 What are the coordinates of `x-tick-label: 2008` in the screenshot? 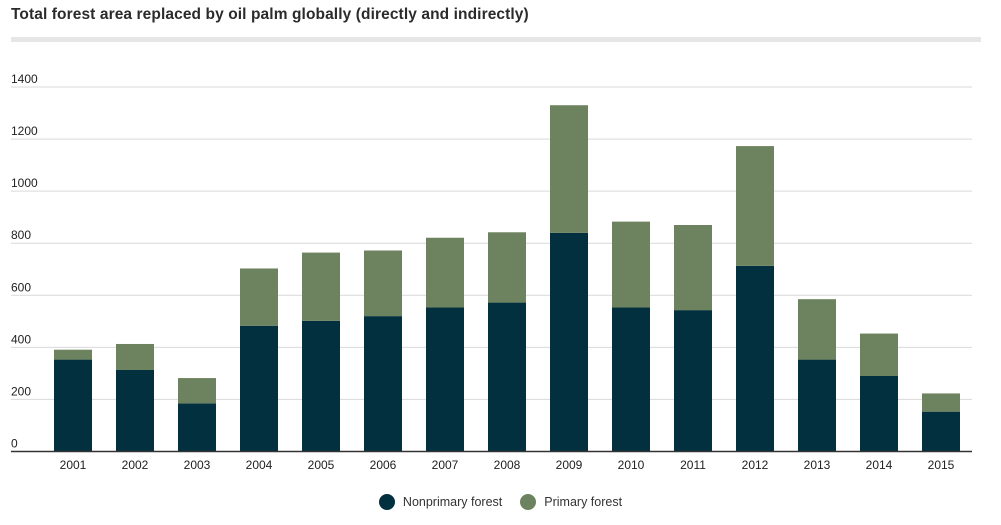 It's located at (507, 465).